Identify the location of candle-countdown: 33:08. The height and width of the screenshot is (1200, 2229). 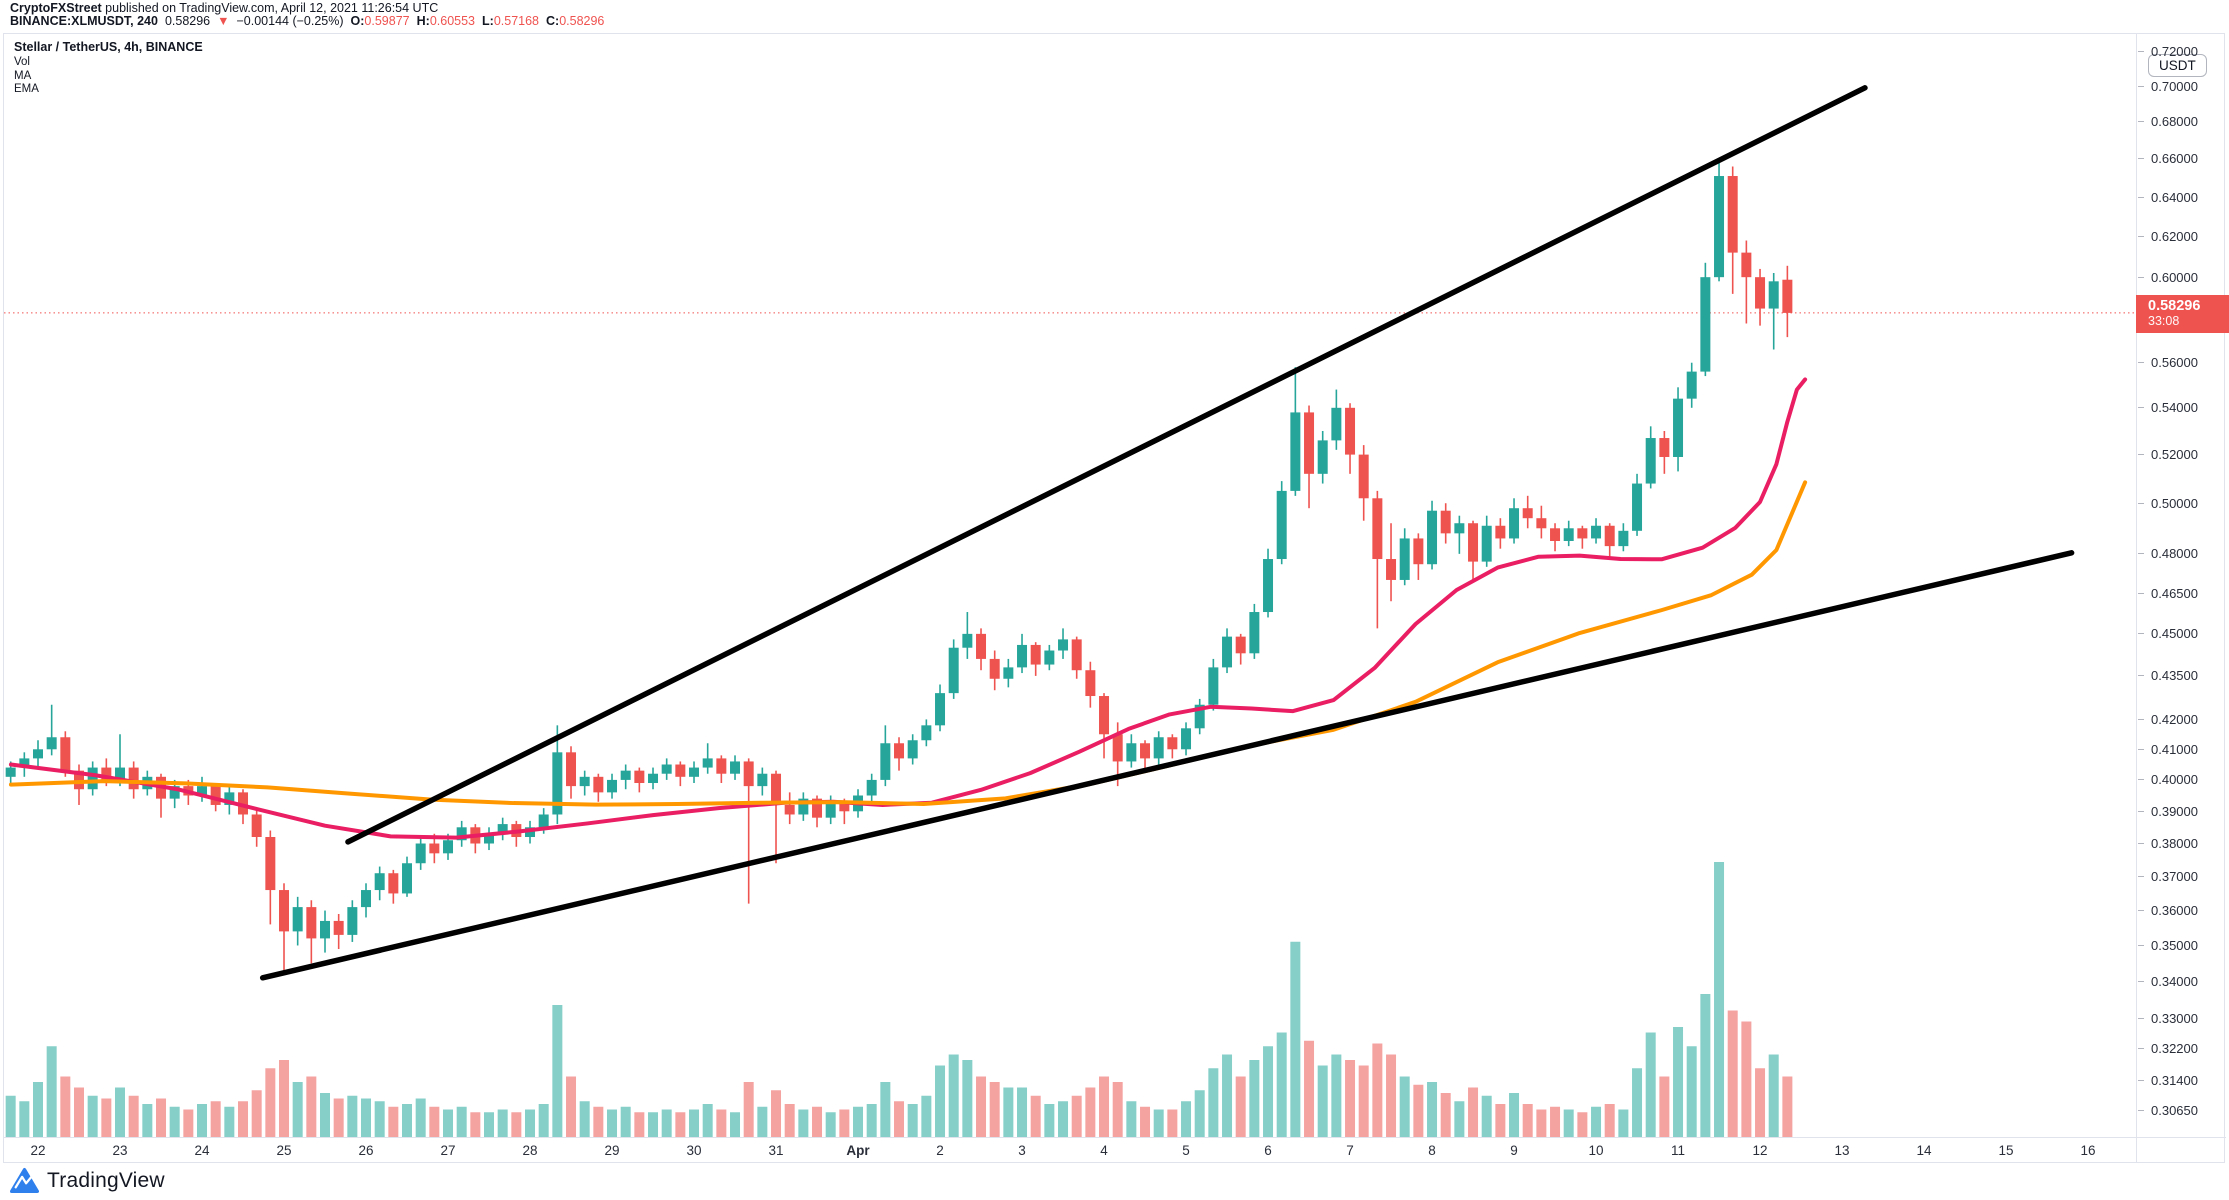
(2164, 321).